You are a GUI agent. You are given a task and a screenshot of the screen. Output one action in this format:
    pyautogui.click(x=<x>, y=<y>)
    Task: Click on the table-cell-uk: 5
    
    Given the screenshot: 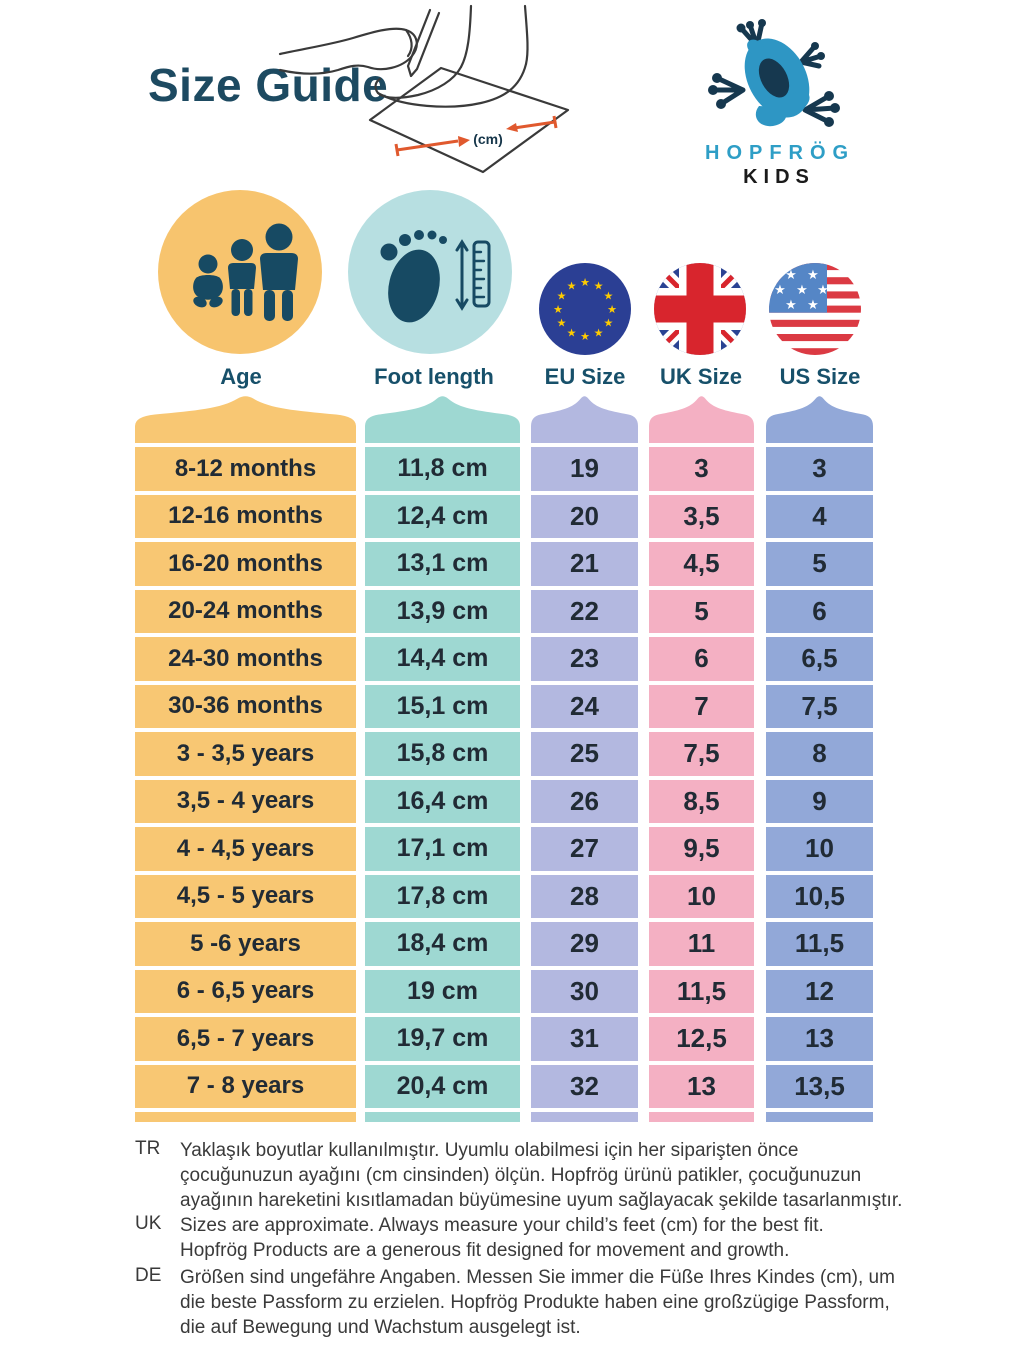 What is the action you would take?
    pyautogui.click(x=701, y=611)
    